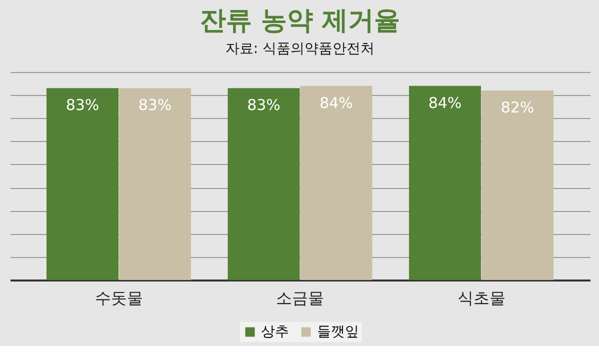 Image resolution: width=599 pixels, height=357 pixels. What do you see at coordinates (118, 298) in the screenshot?
I see `x-tick-label: 수돗물` at bounding box center [118, 298].